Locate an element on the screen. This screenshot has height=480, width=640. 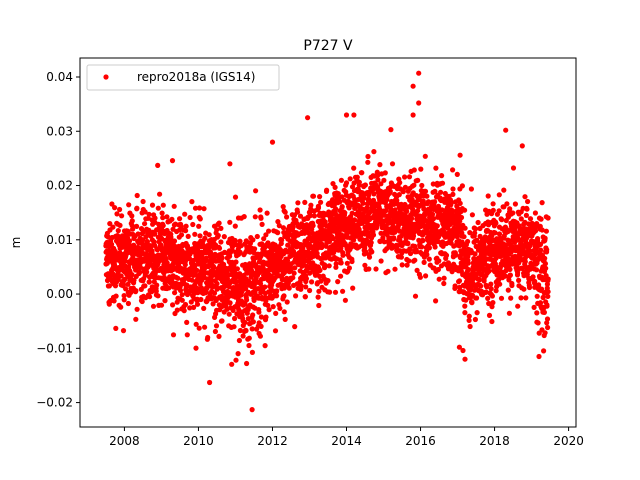
chart-title: P727 V is located at coordinates (328, 46).